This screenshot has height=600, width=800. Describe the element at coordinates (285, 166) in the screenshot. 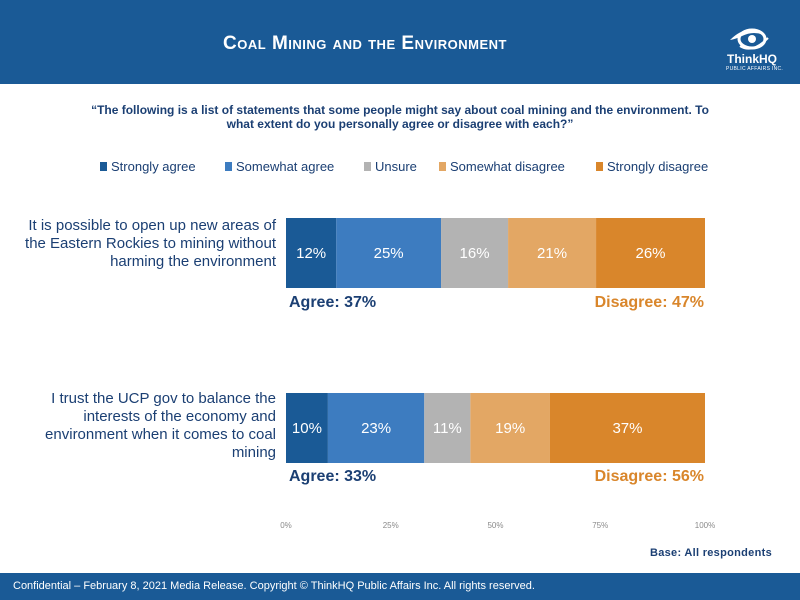

I see `legend-label-somewhat-agree: Somewhat agree` at that location.